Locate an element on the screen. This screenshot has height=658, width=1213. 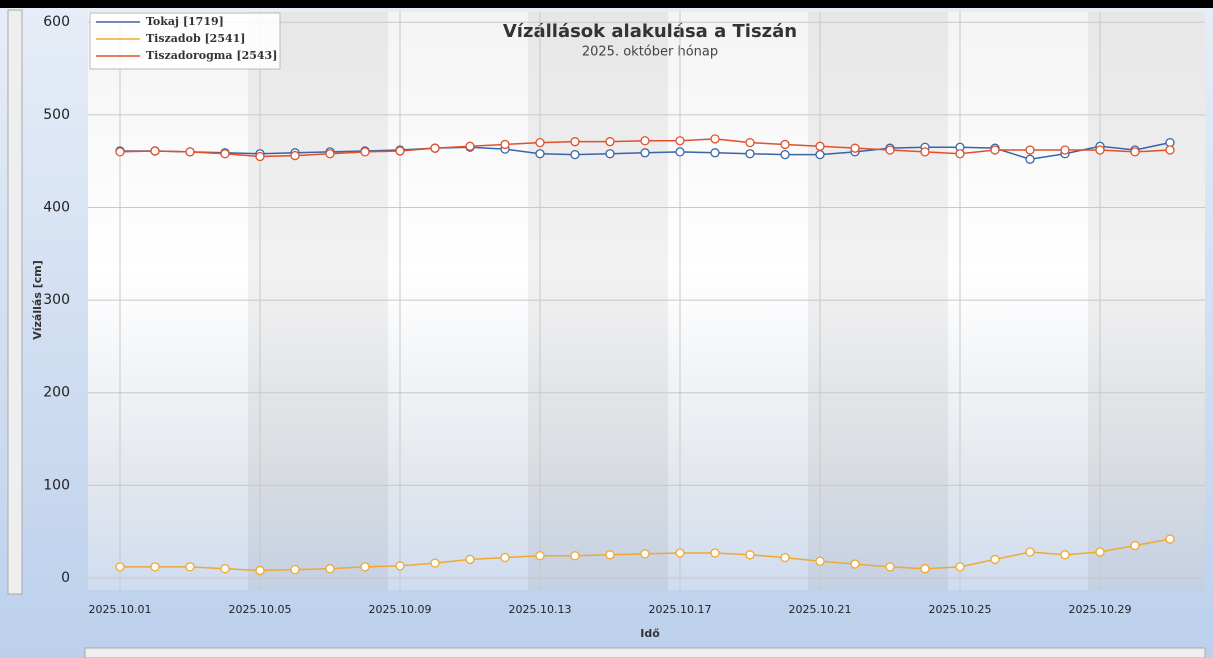
x-tick-label: 2025.10.25 is located at coordinates (960, 609).